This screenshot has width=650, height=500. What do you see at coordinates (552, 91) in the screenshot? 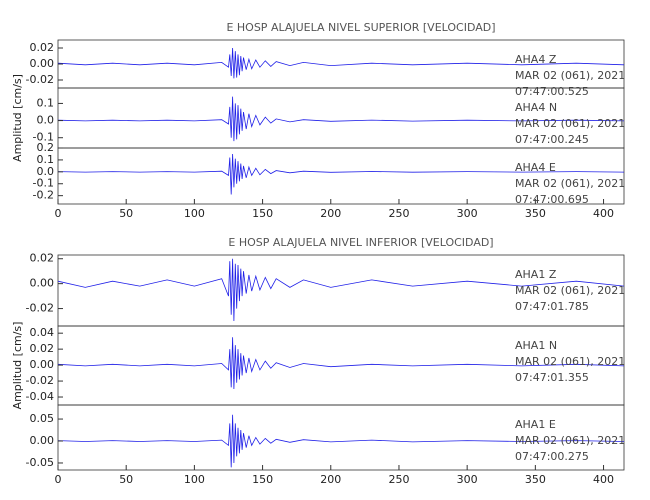
I see `station-annotation: 07:47:00.525` at bounding box center [552, 91].